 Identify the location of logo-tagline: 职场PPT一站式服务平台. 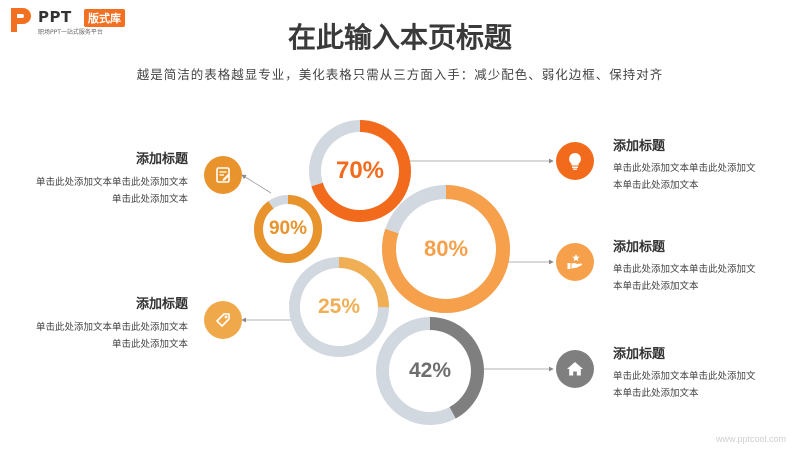
(70, 32).